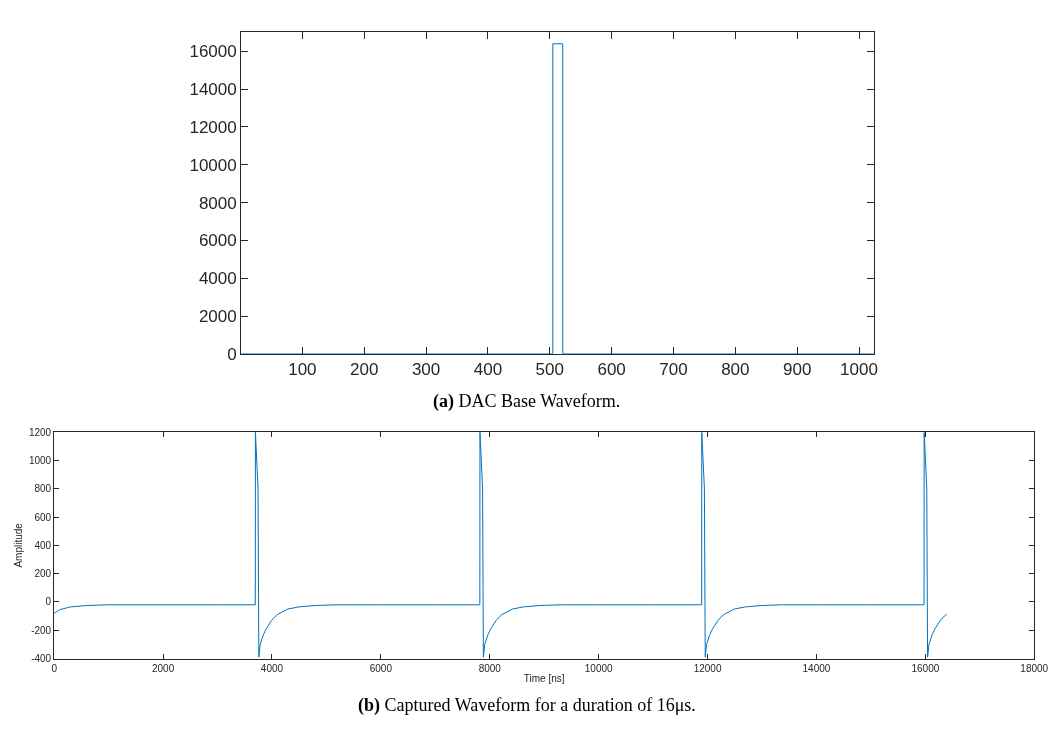 The height and width of the screenshot is (743, 1064). I want to click on y-tick-label: 4000, so click(217, 279).